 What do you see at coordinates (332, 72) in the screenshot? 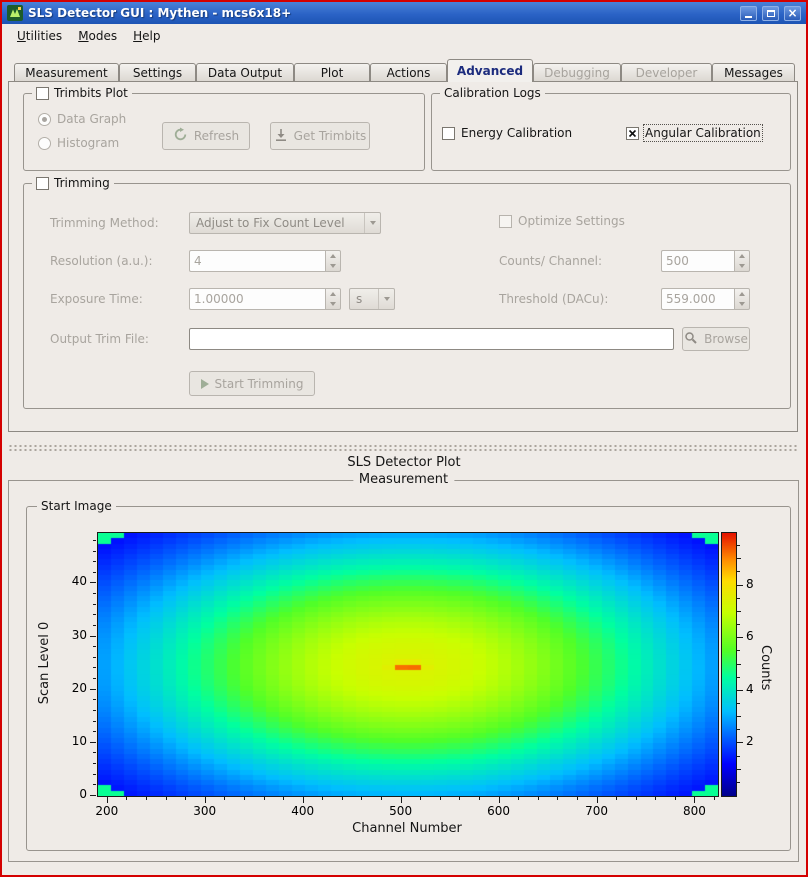
I see `tab-plot: Plot` at bounding box center [332, 72].